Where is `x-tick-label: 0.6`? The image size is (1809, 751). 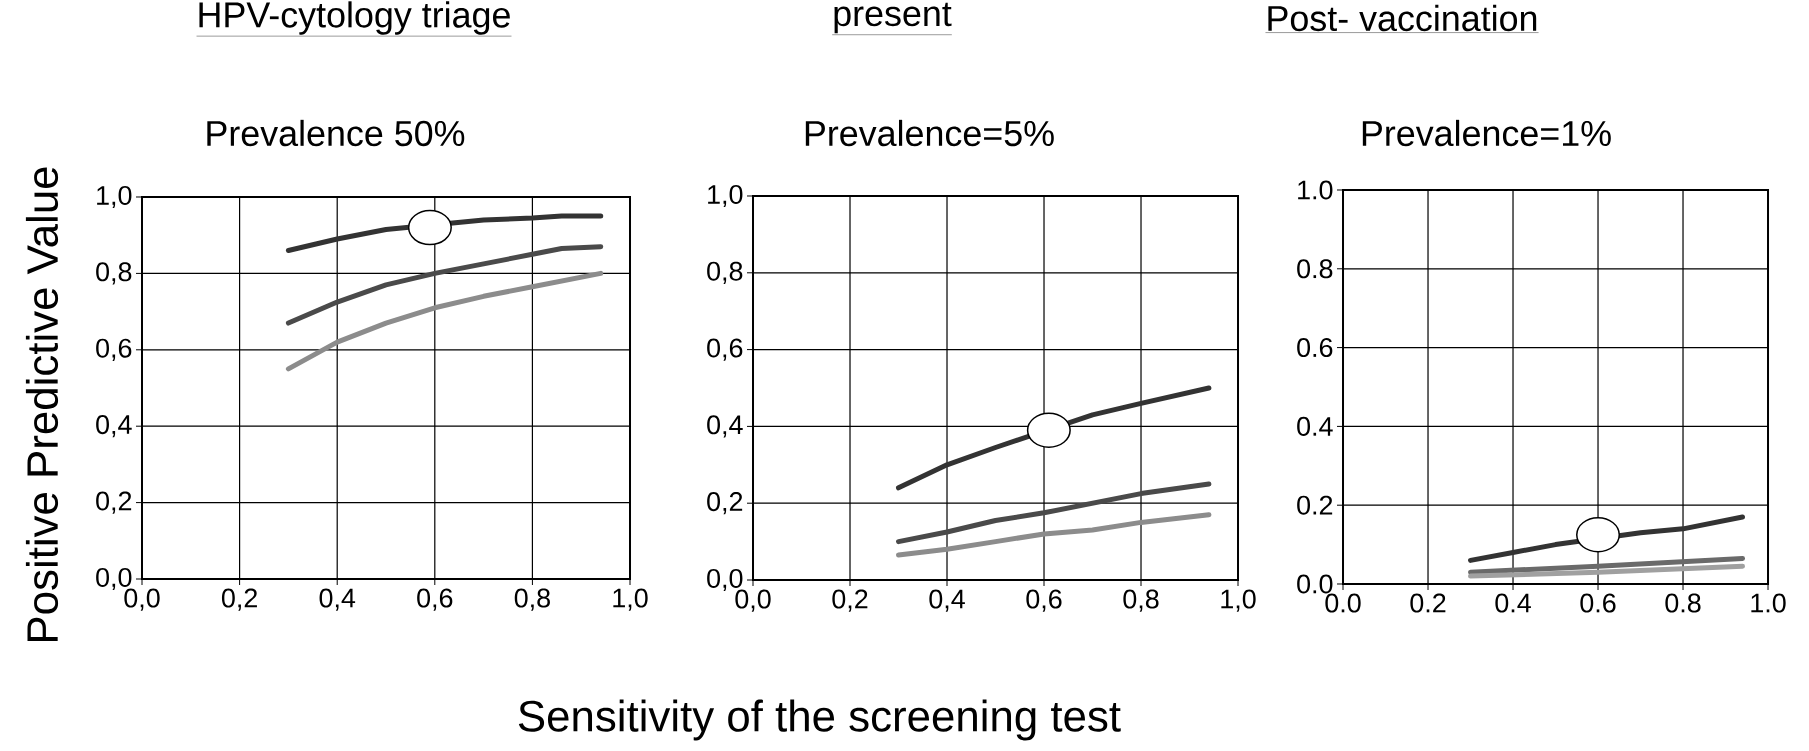 x-tick-label: 0.6 is located at coordinates (1598, 603).